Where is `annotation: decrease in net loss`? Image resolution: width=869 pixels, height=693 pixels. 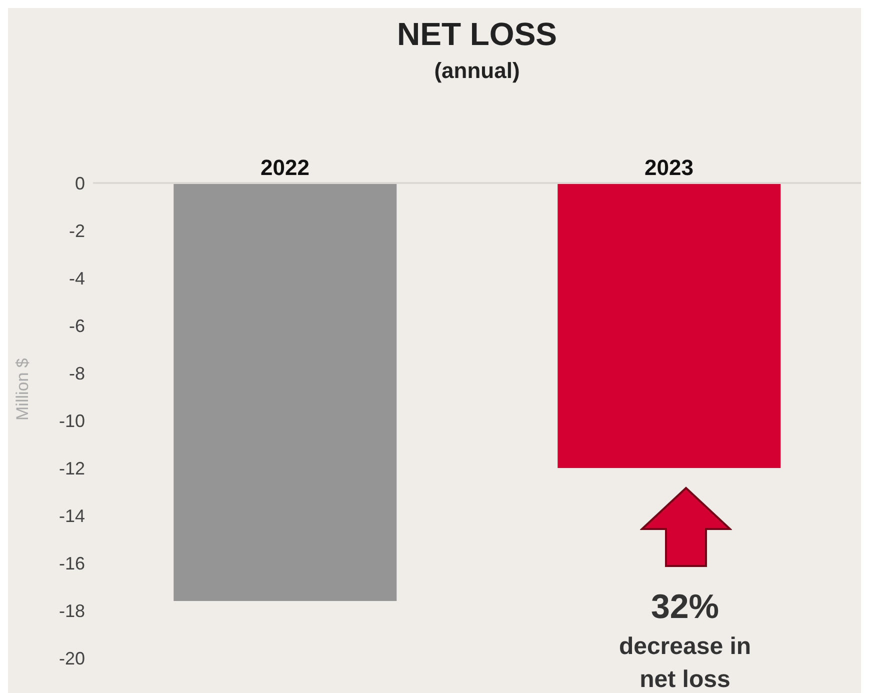
annotation: decrease in net loss is located at coordinates (685, 662).